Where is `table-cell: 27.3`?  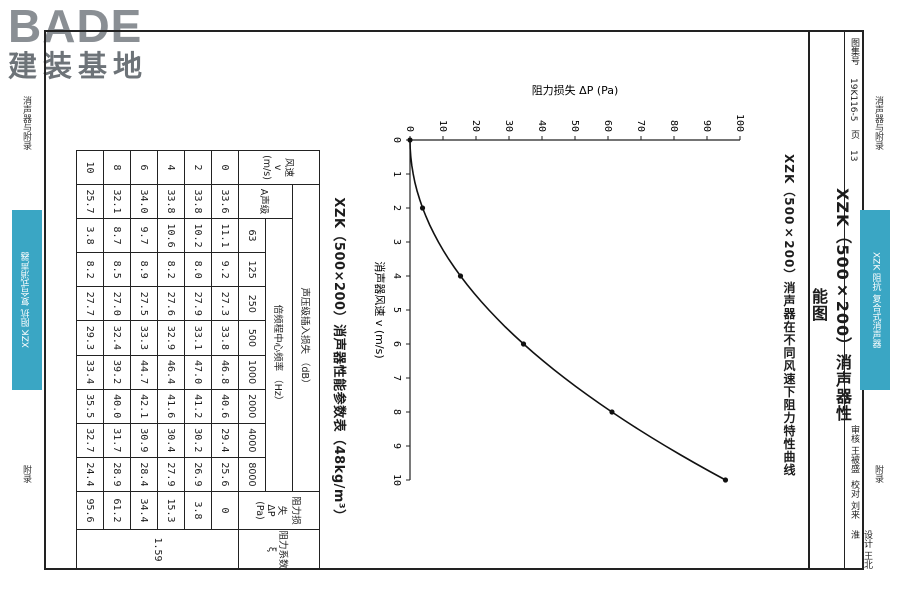 table-cell: 27.3 is located at coordinates (225, 303).